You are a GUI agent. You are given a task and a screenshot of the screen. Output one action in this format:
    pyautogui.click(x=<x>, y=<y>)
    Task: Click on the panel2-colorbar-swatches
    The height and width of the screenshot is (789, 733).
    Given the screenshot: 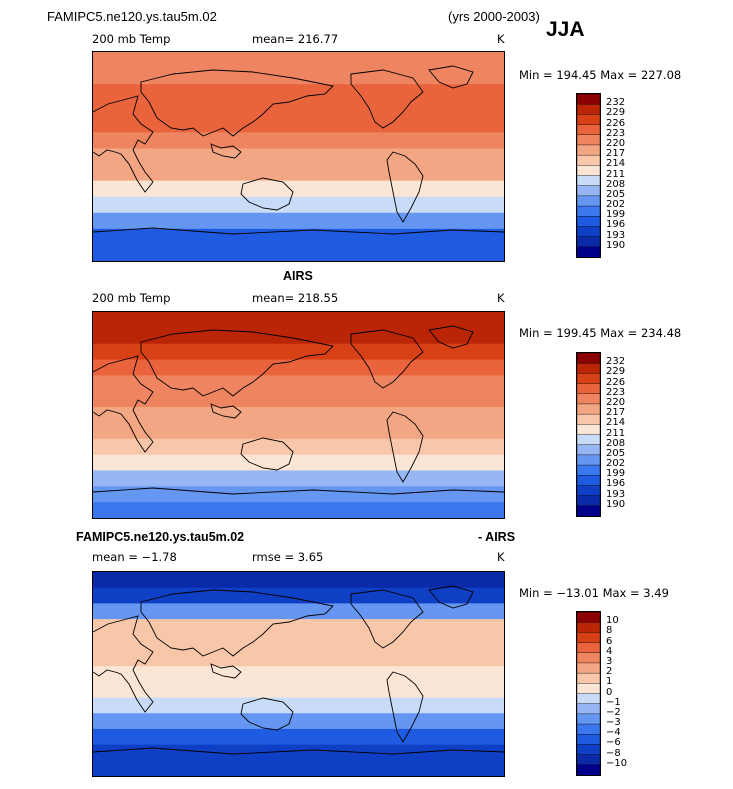 What is the action you would take?
    pyautogui.click(x=588, y=434)
    